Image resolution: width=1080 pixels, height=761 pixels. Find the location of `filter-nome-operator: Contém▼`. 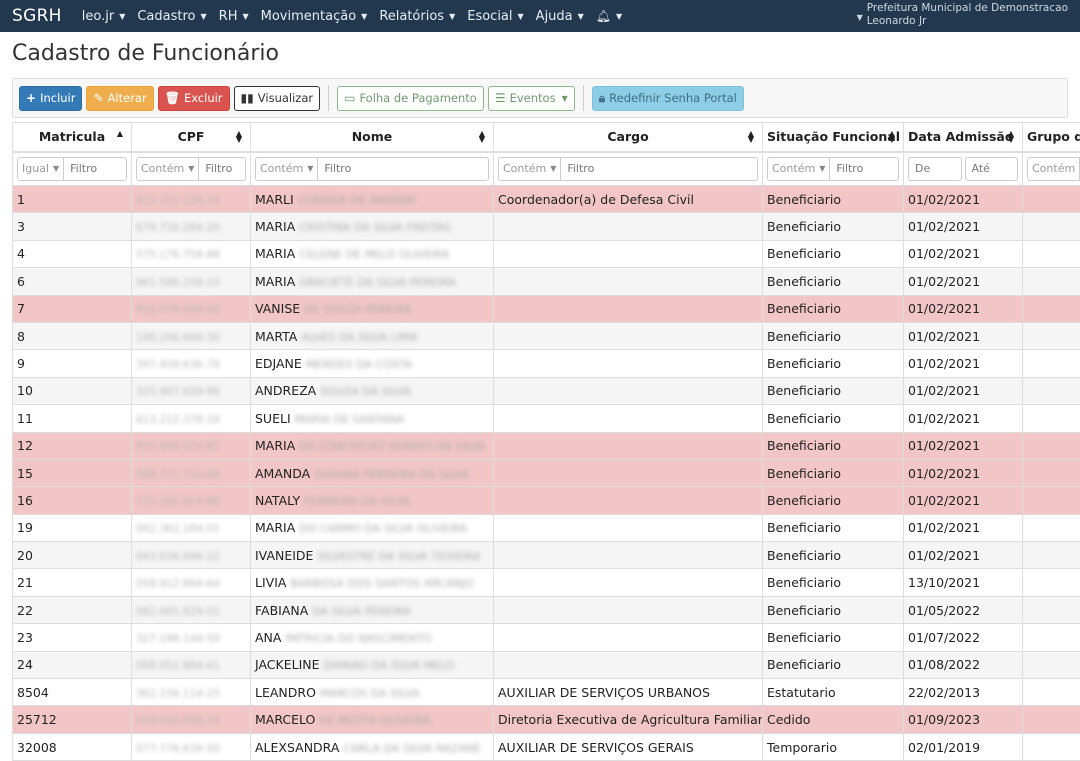

filter-nome-operator: Contém▼ is located at coordinates (287, 169).